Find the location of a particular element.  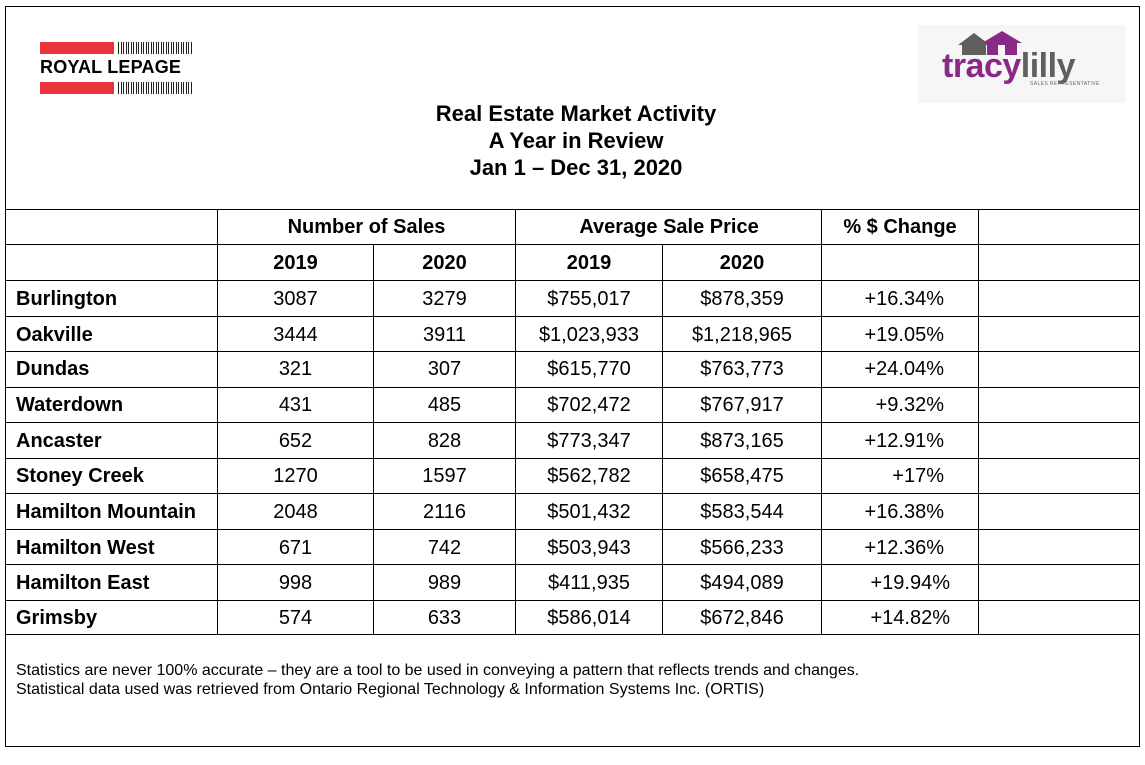

sales-2019-cell: 431 is located at coordinates (295, 405).